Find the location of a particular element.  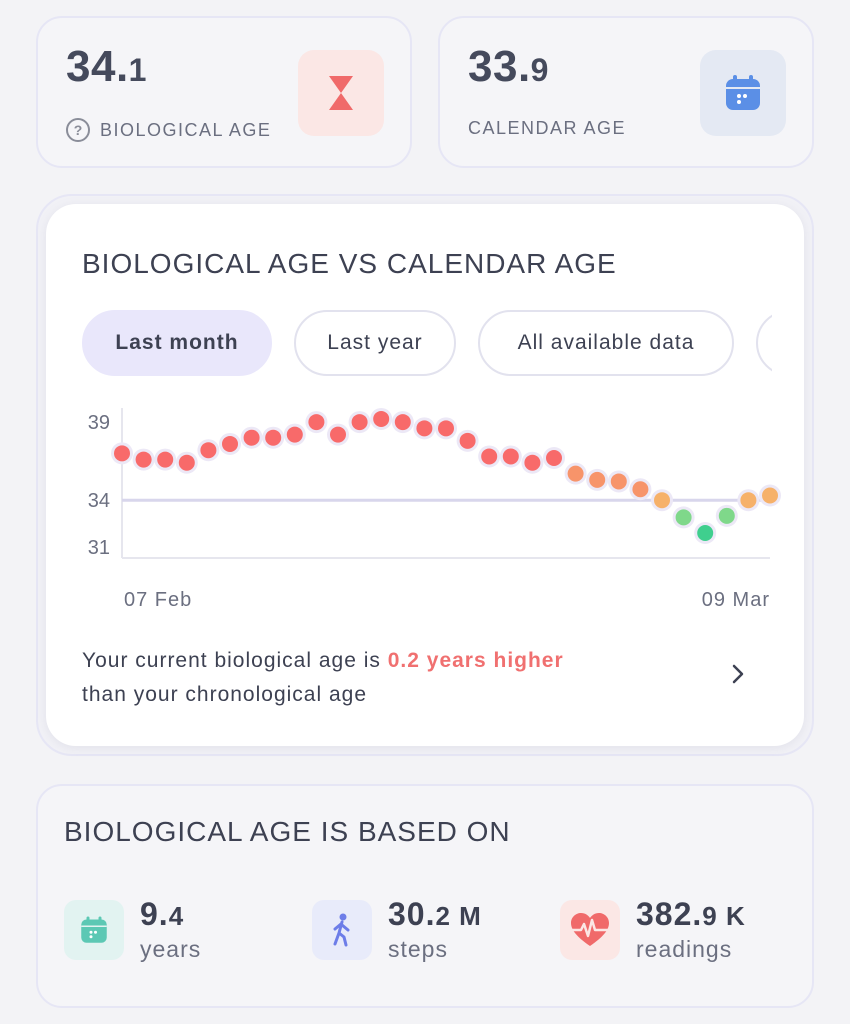

y-tick-label: 39 is located at coordinates (99, 423).